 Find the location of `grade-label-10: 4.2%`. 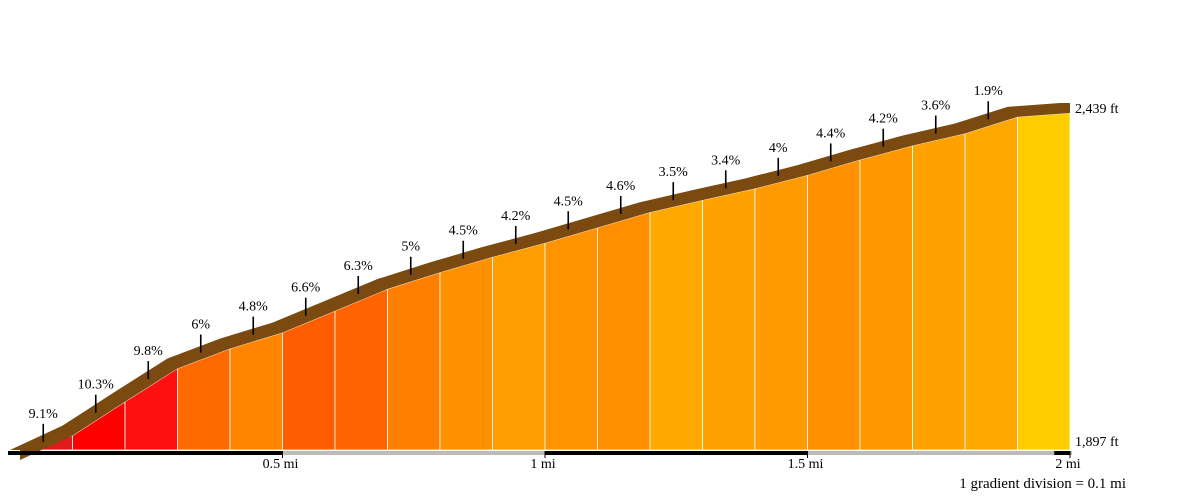

grade-label-10: 4.2% is located at coordinates (516, 216).